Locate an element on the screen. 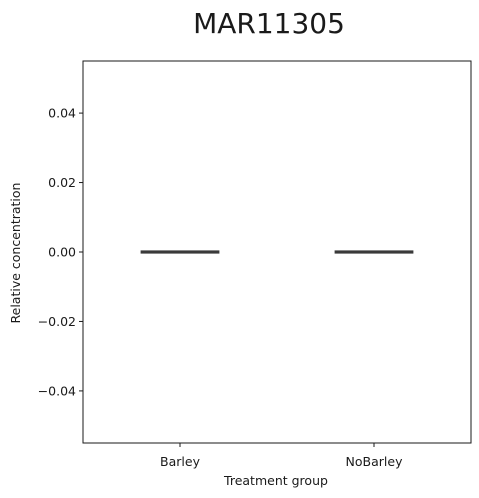 The width and height of the screenshot is (479, 498). y-axis: −0.04 −0.02 0.00 0.02 0.04 is located at coordinates (60, 252).